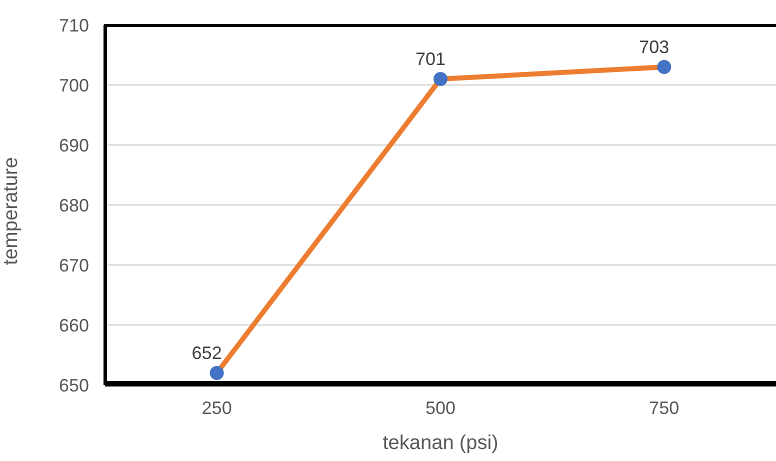  What do you see at coordinates (430, 59) in the screenshot?
I see `data-label: 701` at bounding box center [430, 59].